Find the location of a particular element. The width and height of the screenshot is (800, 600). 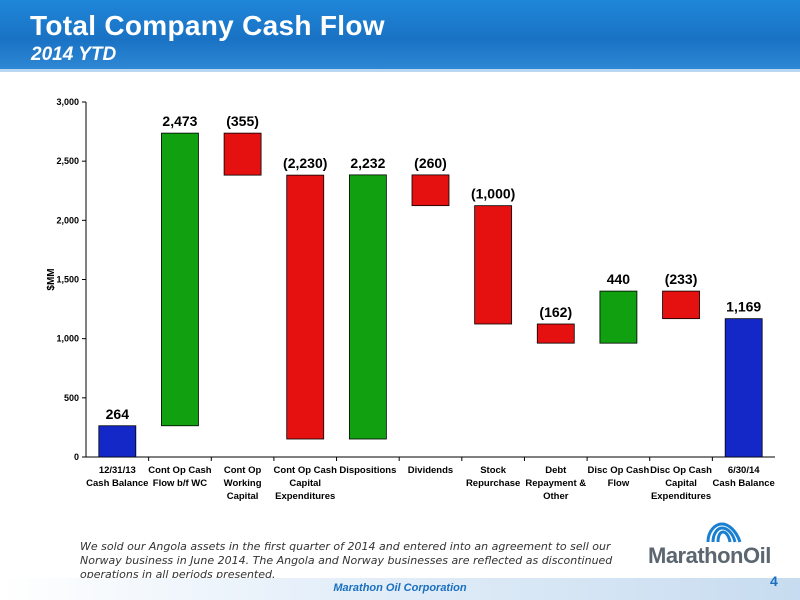

category-label-line: Repayment & is located at coordinates (555, 483).